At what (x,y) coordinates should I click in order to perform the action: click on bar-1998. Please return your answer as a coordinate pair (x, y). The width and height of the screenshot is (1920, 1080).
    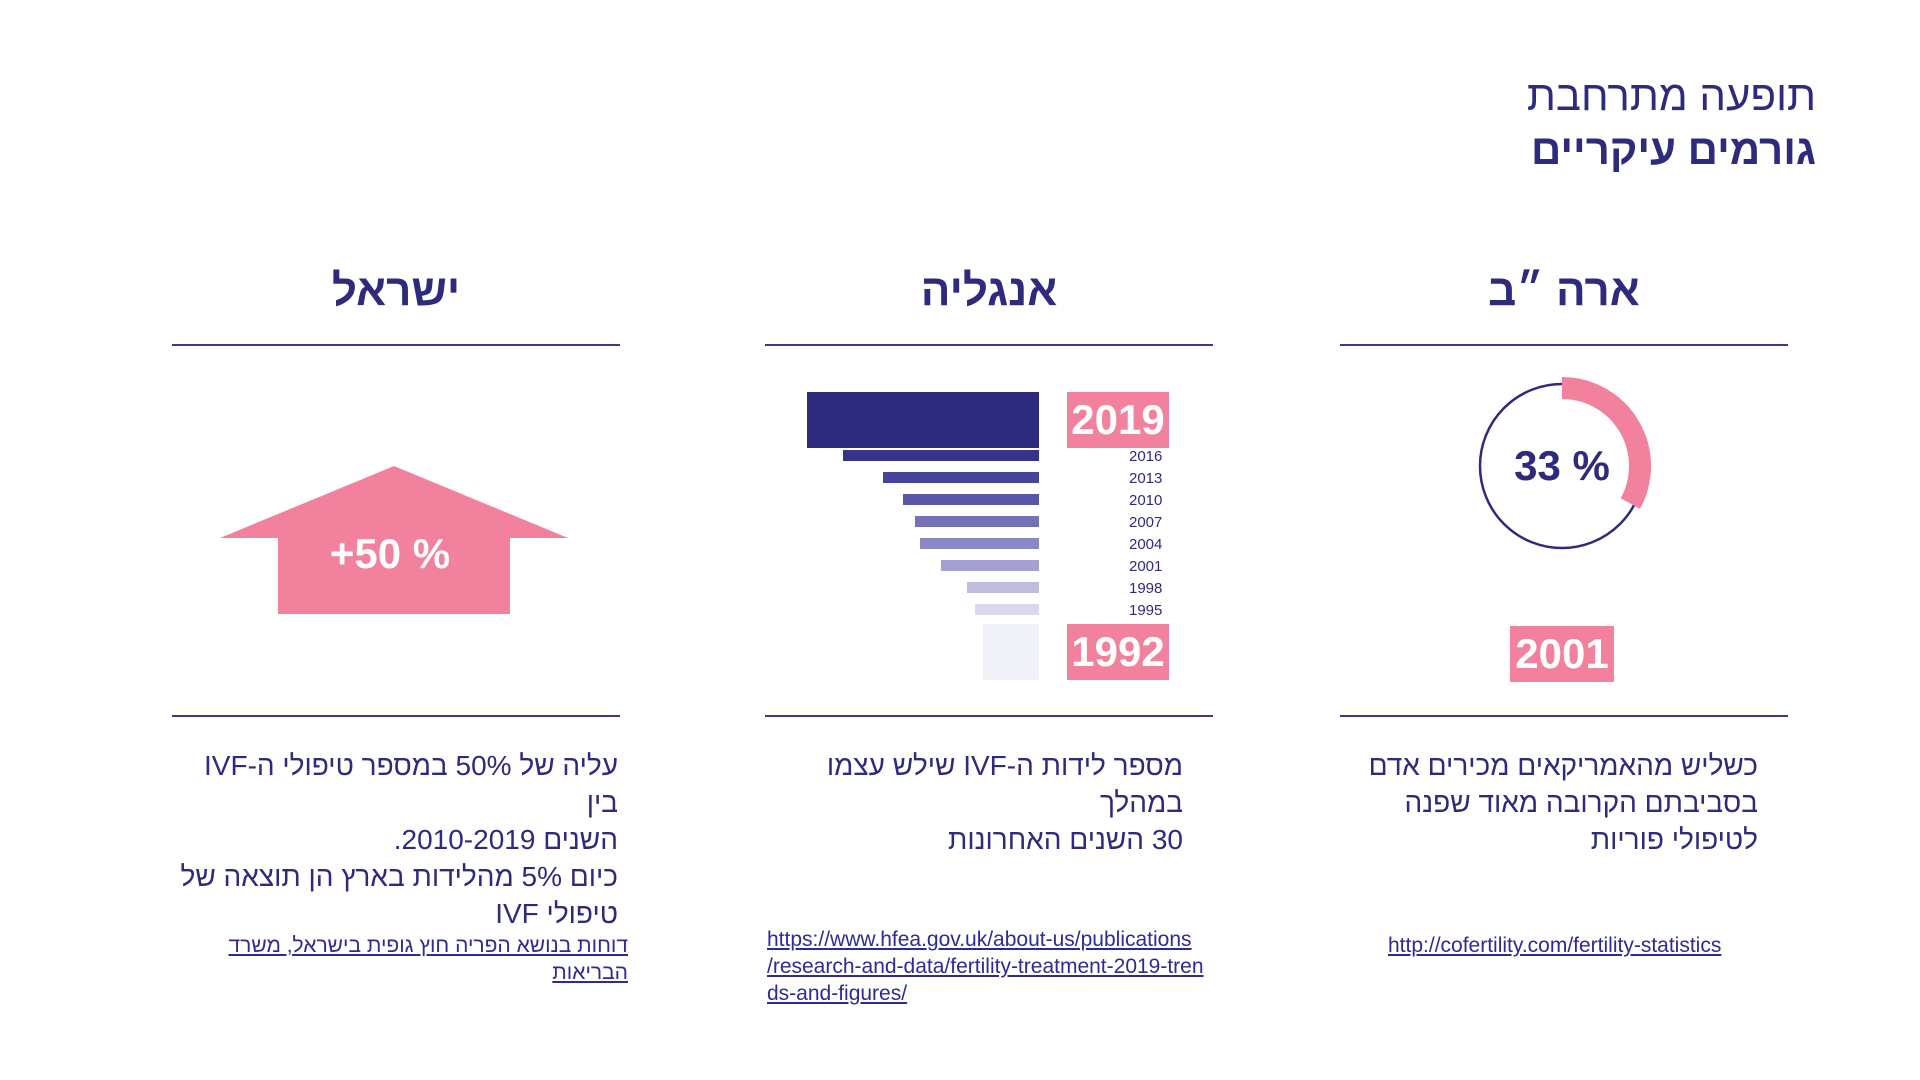
    Looking at the image, I should click on (1003, 587).